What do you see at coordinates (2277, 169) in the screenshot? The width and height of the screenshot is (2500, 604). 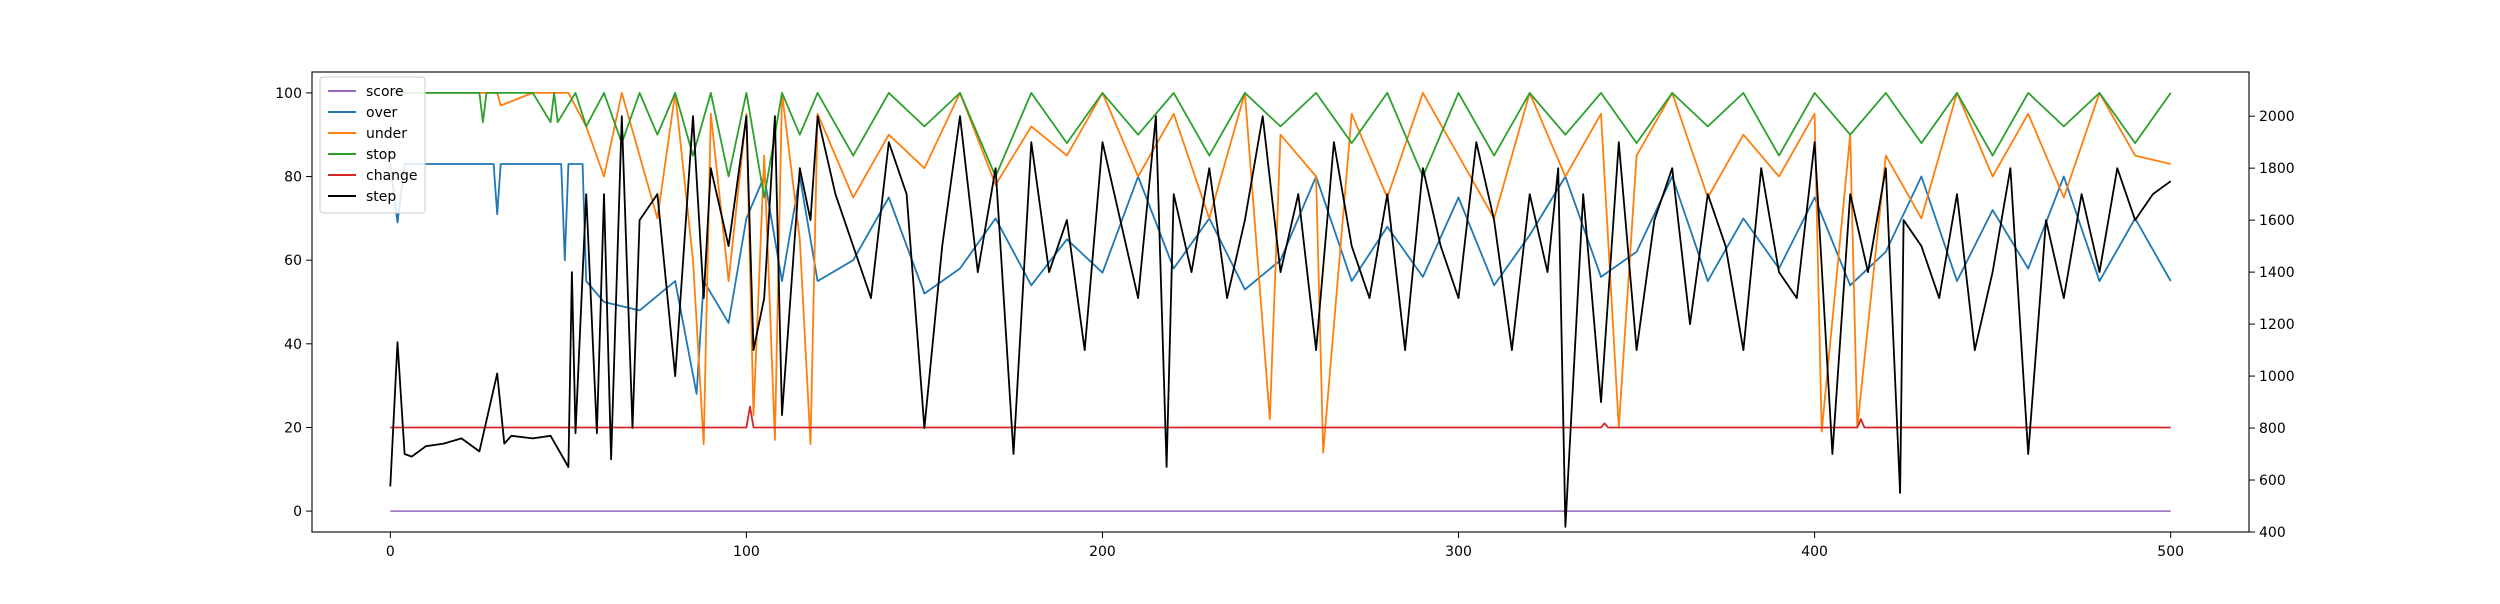 I see `y-right-tick-label: 1800` at bounding box center [2277, 169].